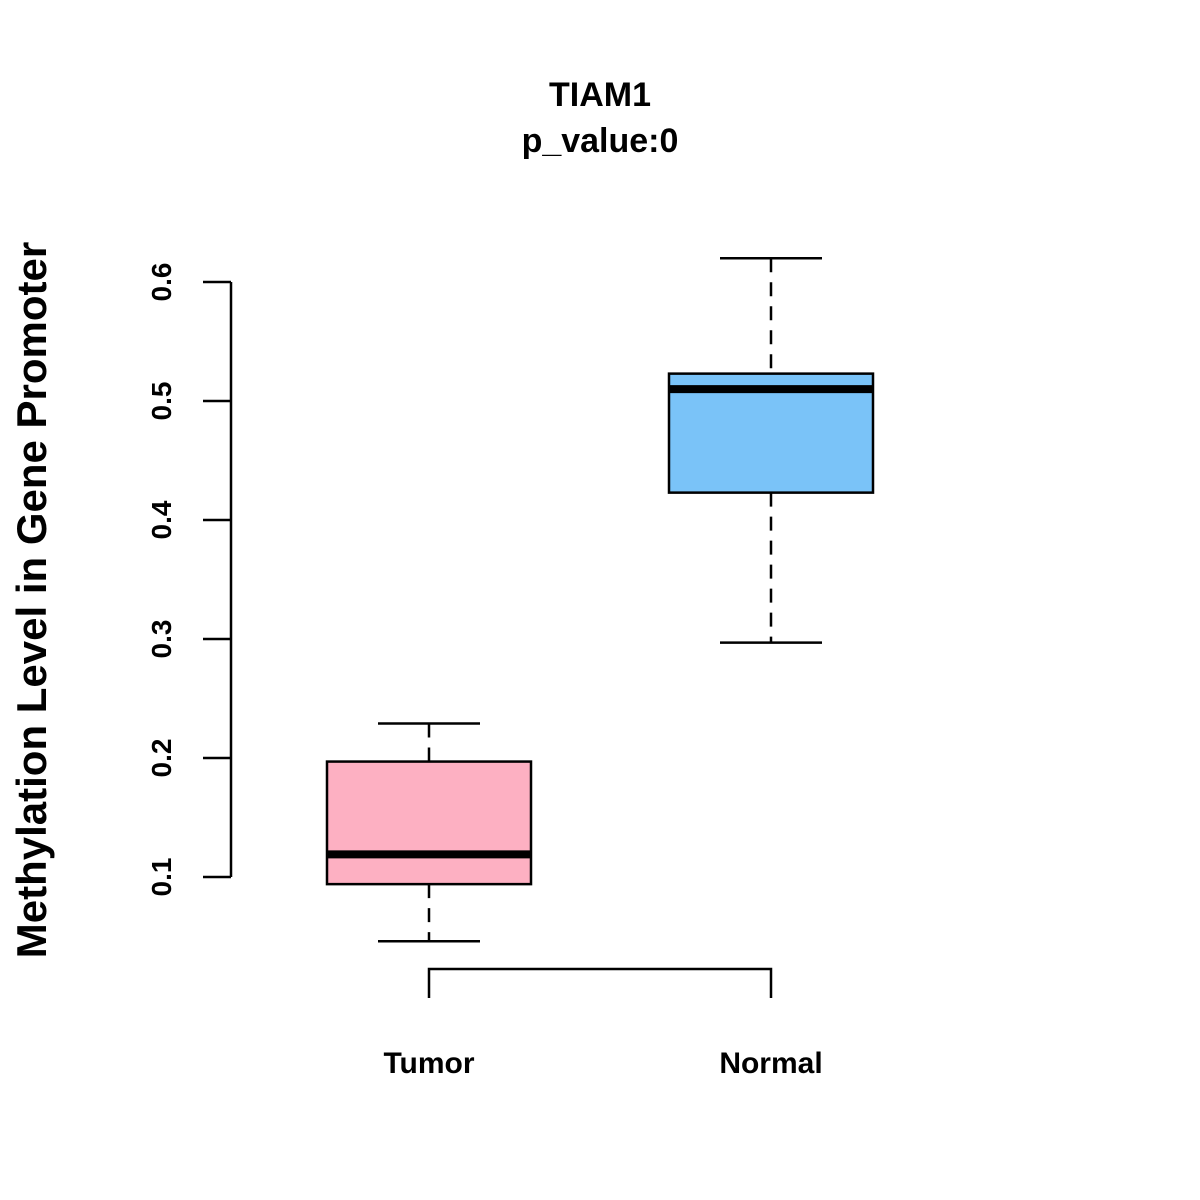 The image size is (1200, 1200). What do you see at coordinates (428, 1063) in the screenshot?
I see `category-label: Tumor` at bounding box center [428, 1063].